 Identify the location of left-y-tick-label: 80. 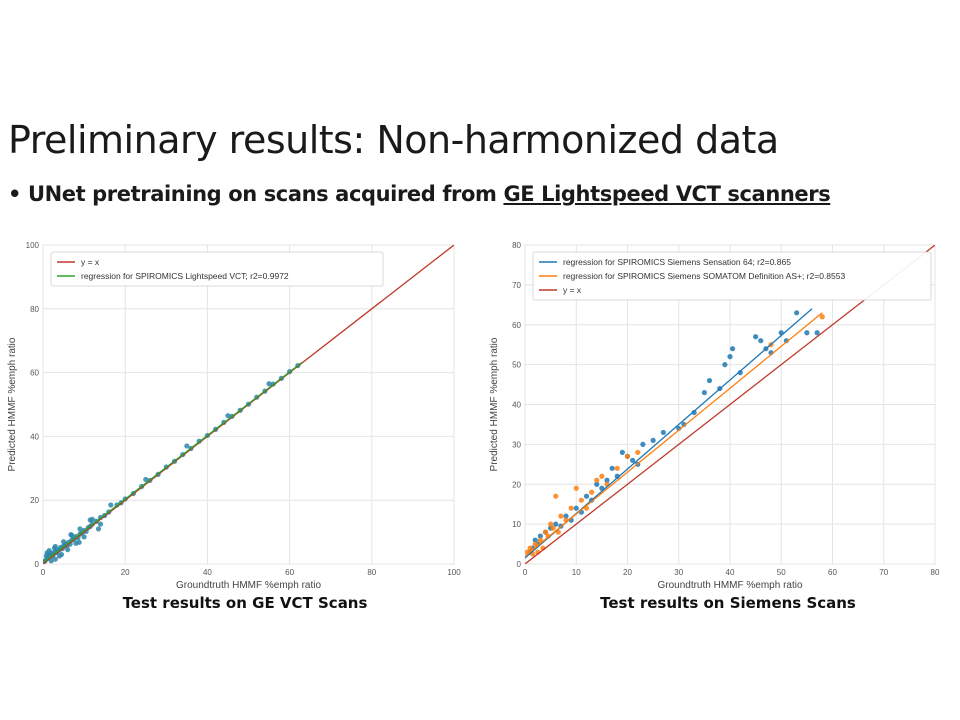
(34, 309).